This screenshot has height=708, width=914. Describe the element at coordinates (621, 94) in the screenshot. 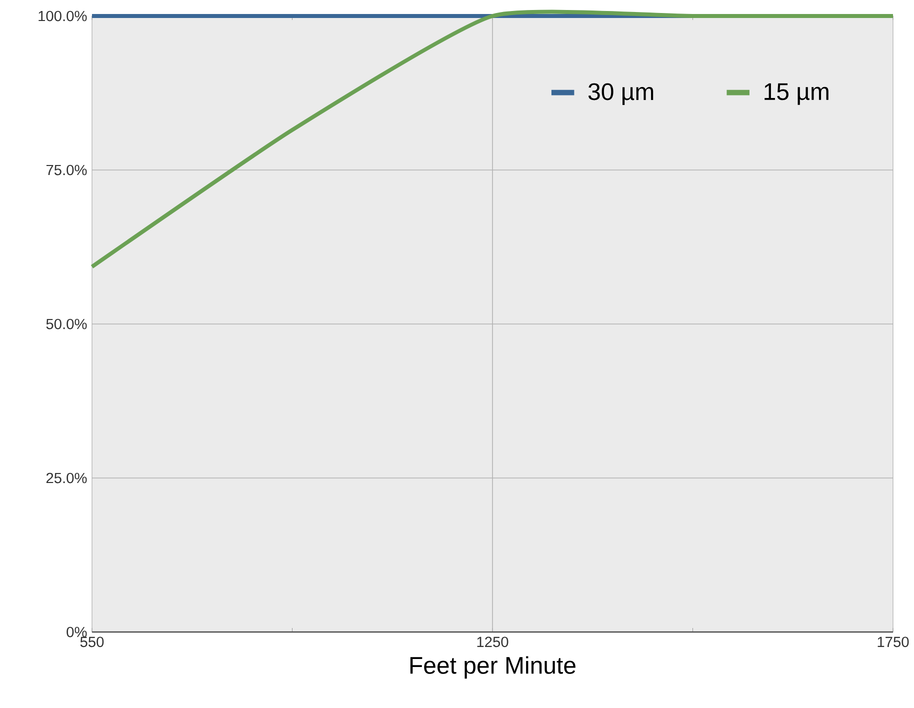

I see `legend-label: 30 µm` at that location.